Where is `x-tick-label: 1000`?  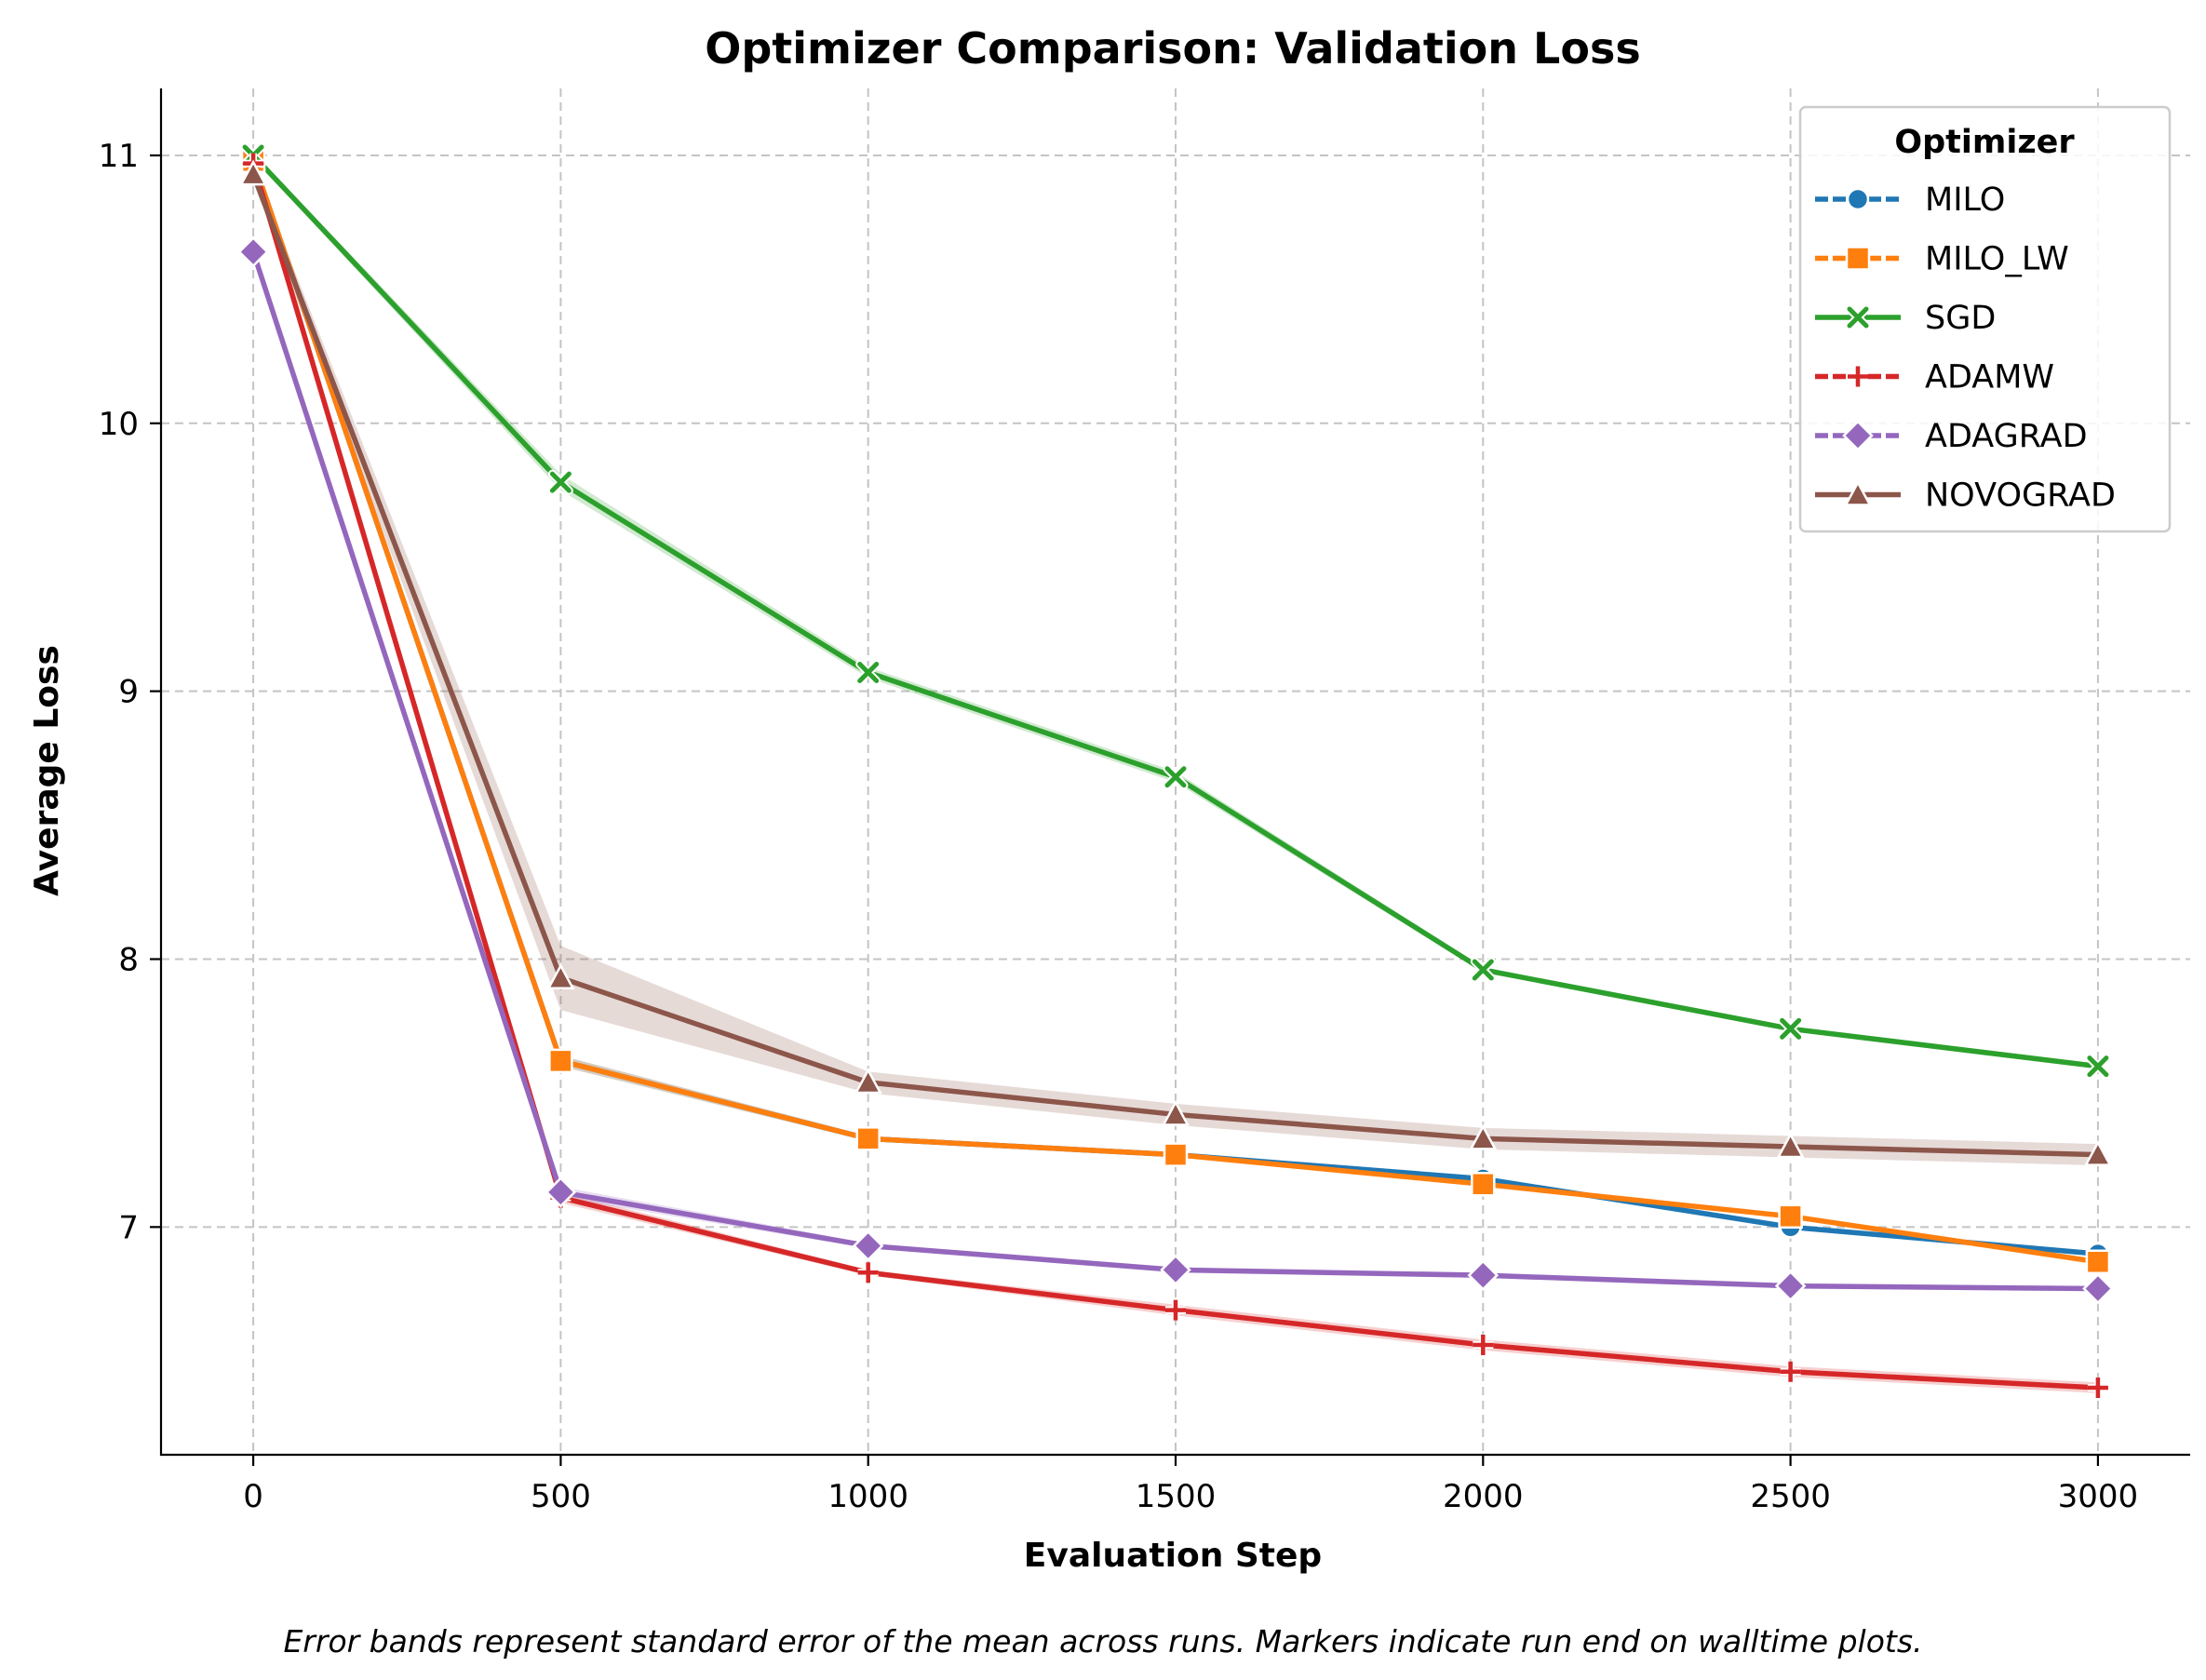 x-tick-label: 1000 is located at coordinates (867, 1496).